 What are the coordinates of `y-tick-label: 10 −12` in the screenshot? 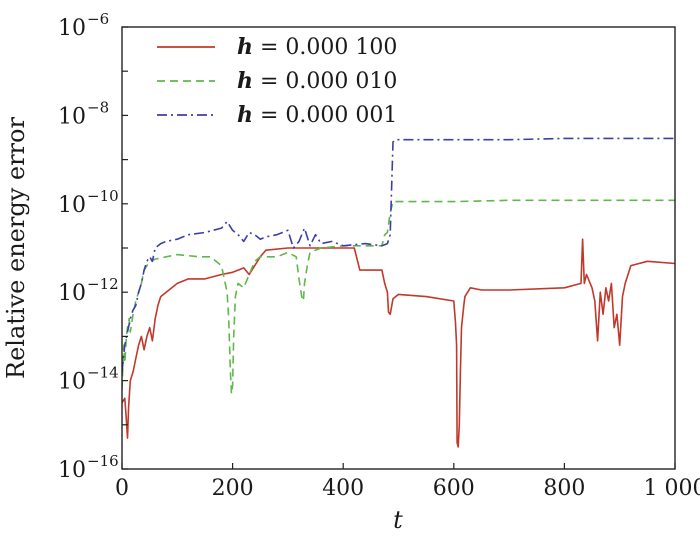 It's located at (88, 290).